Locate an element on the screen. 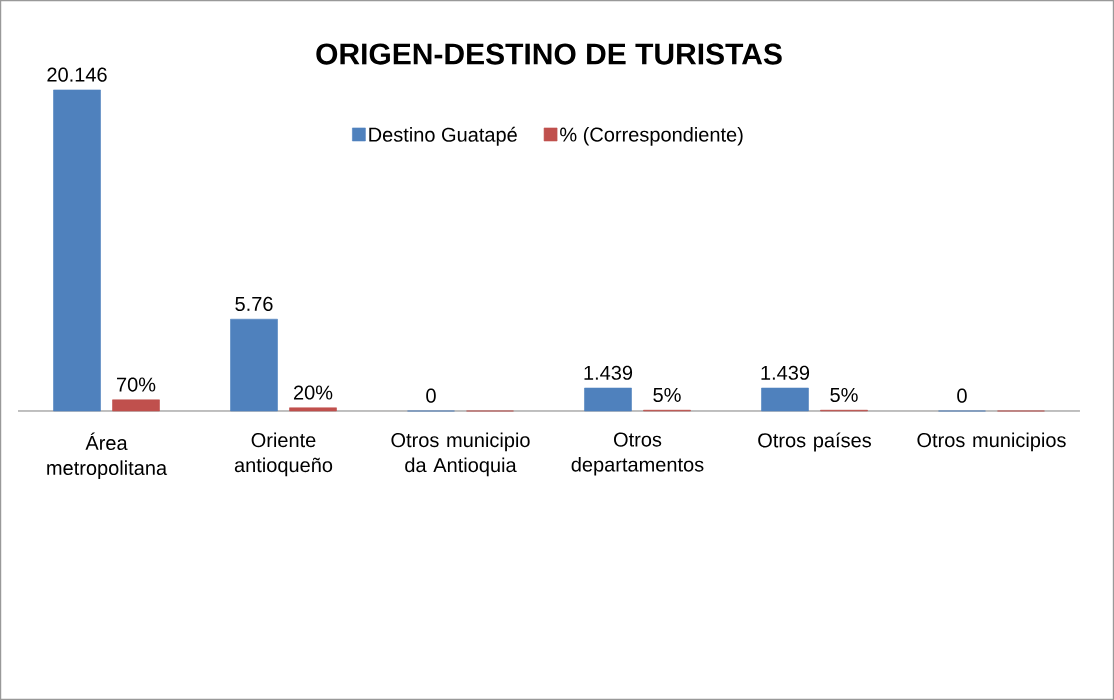 This screenshot has width=1114, height=700. x-tick-label: Otros municipios is located at coordinates (991, 442).